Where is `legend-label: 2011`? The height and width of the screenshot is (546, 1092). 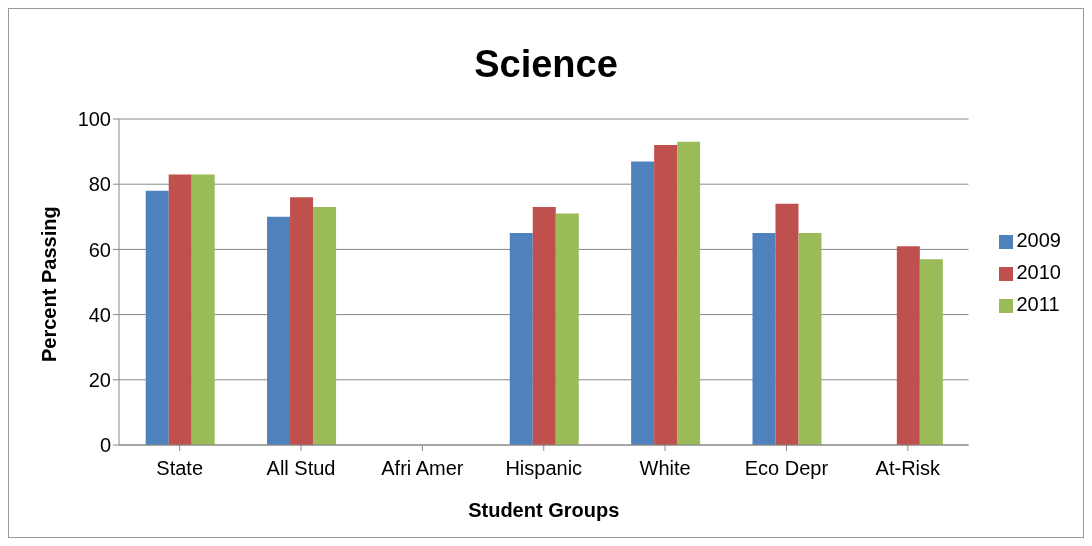 legend-label: 2011 is located at coordinates (1038, 304).